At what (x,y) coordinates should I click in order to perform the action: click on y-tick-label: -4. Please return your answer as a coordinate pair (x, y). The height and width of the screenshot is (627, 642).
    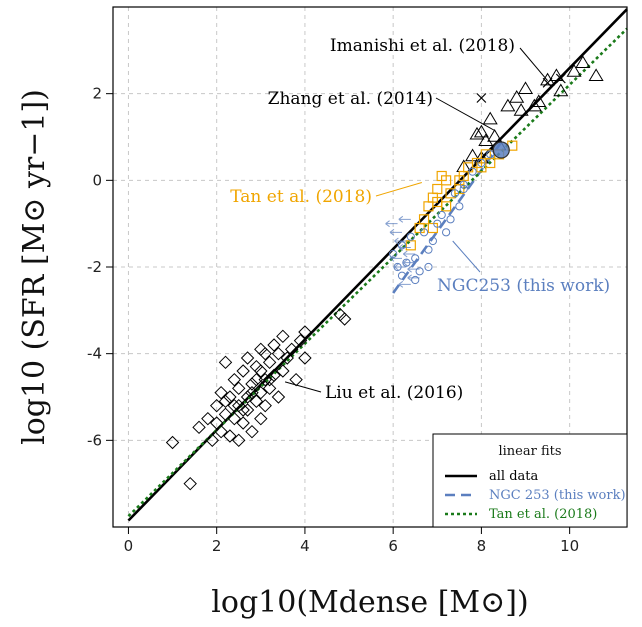
    Looking at the image, I should click on (94, 354).